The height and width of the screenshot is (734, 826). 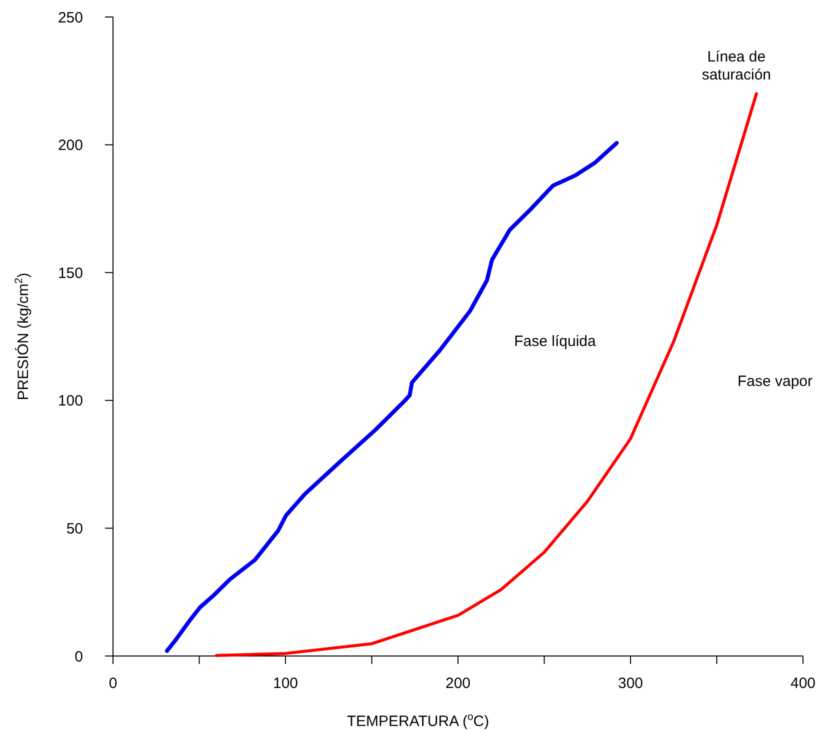 I want to click on annotation: Fase líquida, so click(x=555, y=341).